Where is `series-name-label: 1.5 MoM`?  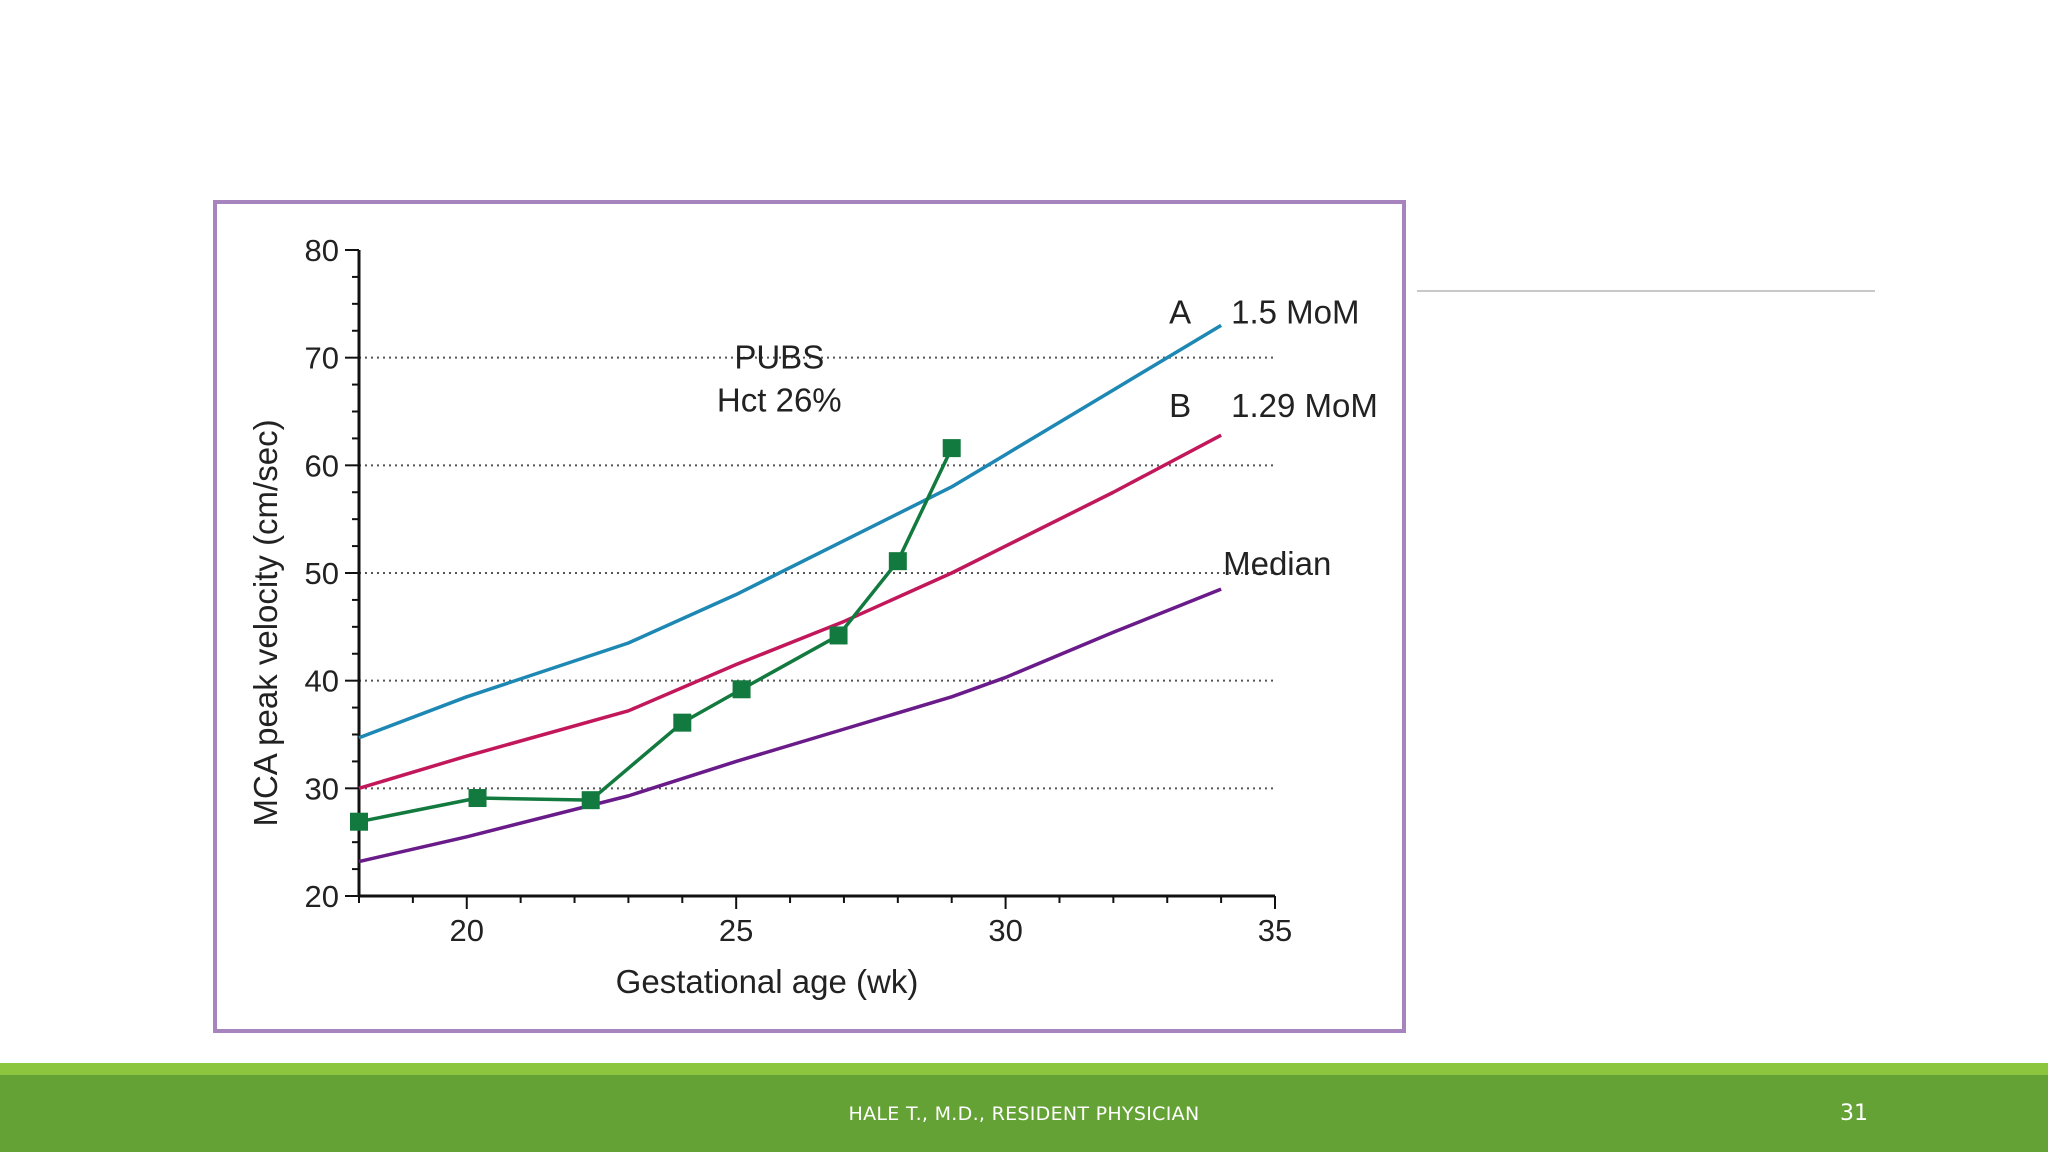
series-name-label: 1.5 MoM is located at coordinates (1295, 311).